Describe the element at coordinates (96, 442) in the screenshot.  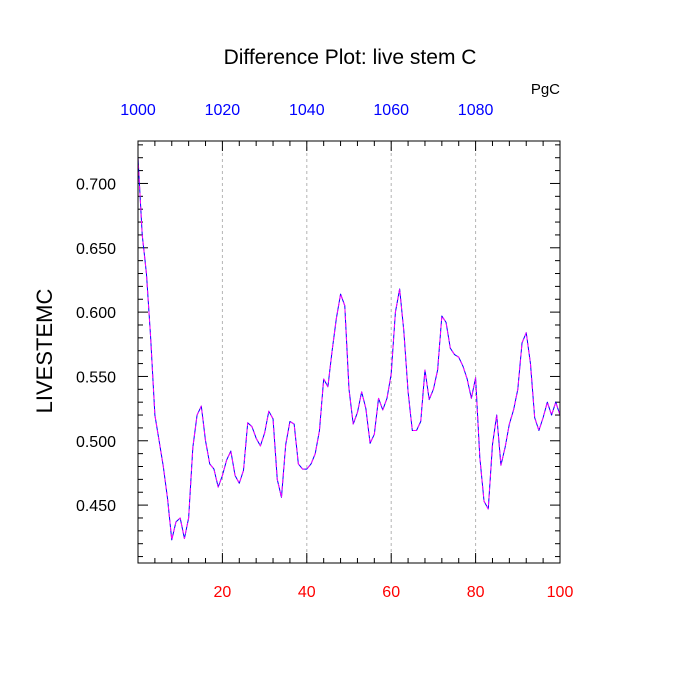
I see `y-tick-label: 0.500` at that location.